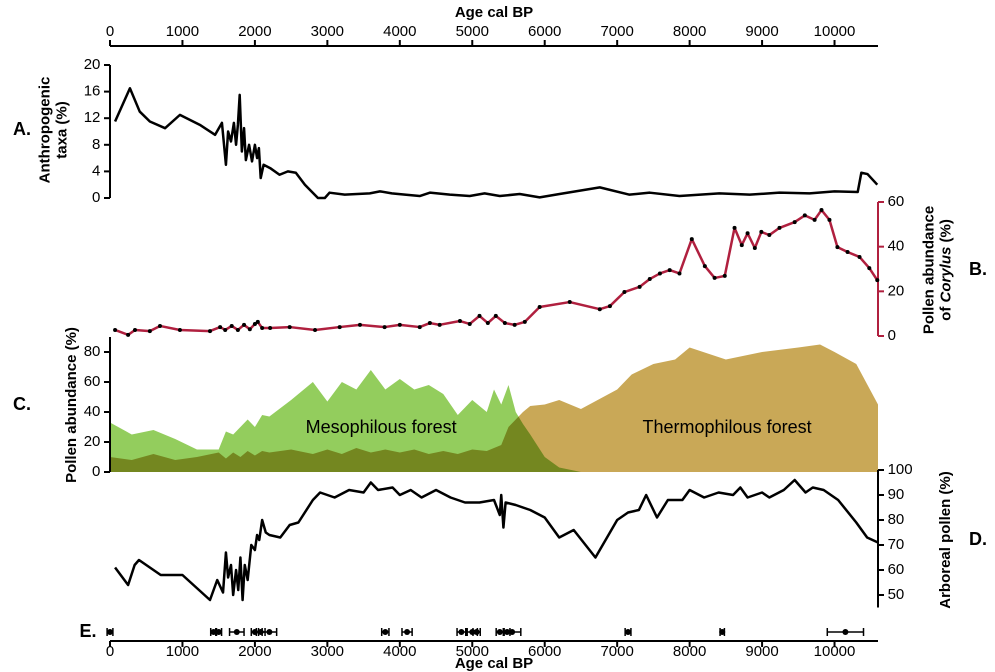 The width and height of the screenshot is (995, 672). Describe the element at coordinates (472, 651) in the screenshot. I see `x-tick-label: 5000` at that location.